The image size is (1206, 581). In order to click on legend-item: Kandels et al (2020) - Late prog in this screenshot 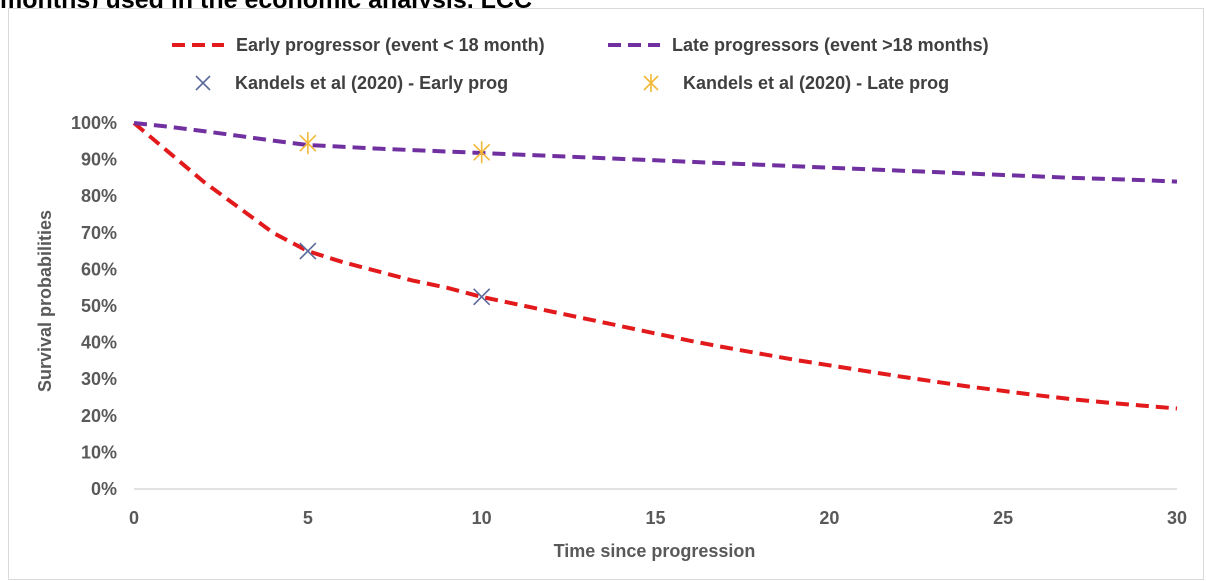, I will do `click(796, 83)`.